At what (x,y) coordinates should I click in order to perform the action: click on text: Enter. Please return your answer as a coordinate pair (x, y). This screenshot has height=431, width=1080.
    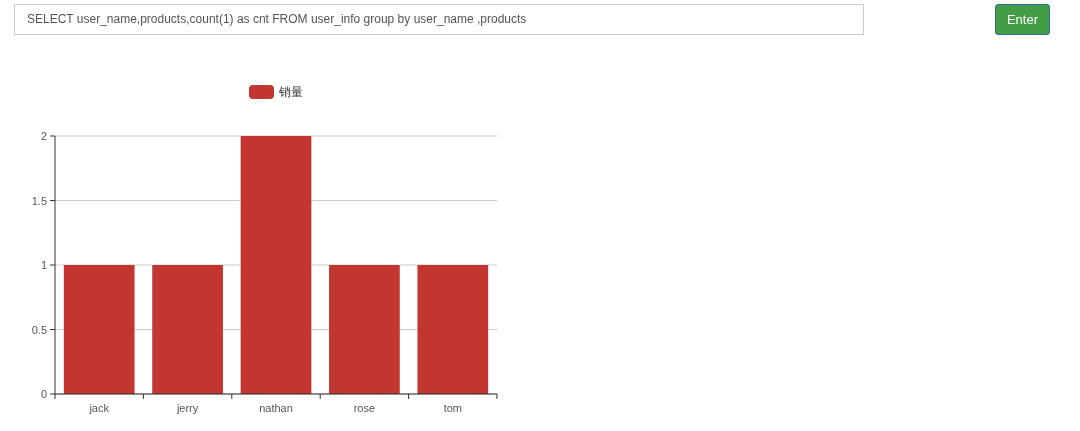
    Looking at the image, I should click on (1022, 19).